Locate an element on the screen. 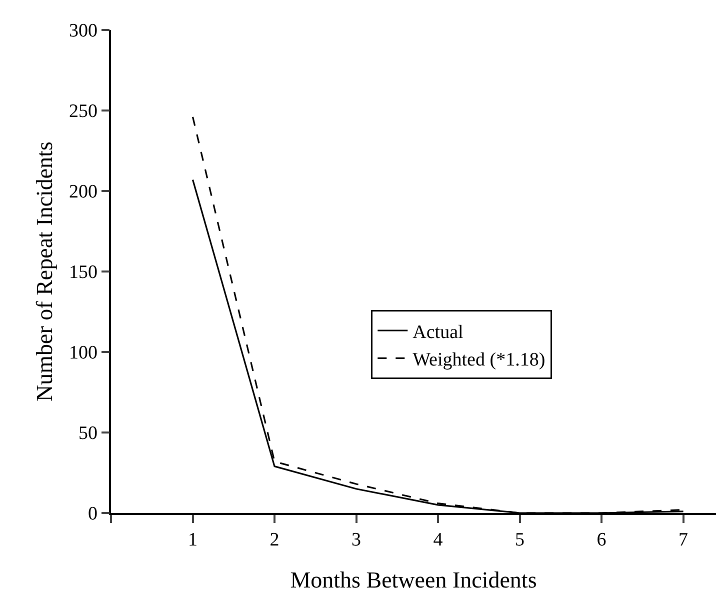  x-tick-label: 2 is located at coordinates (275, 540).